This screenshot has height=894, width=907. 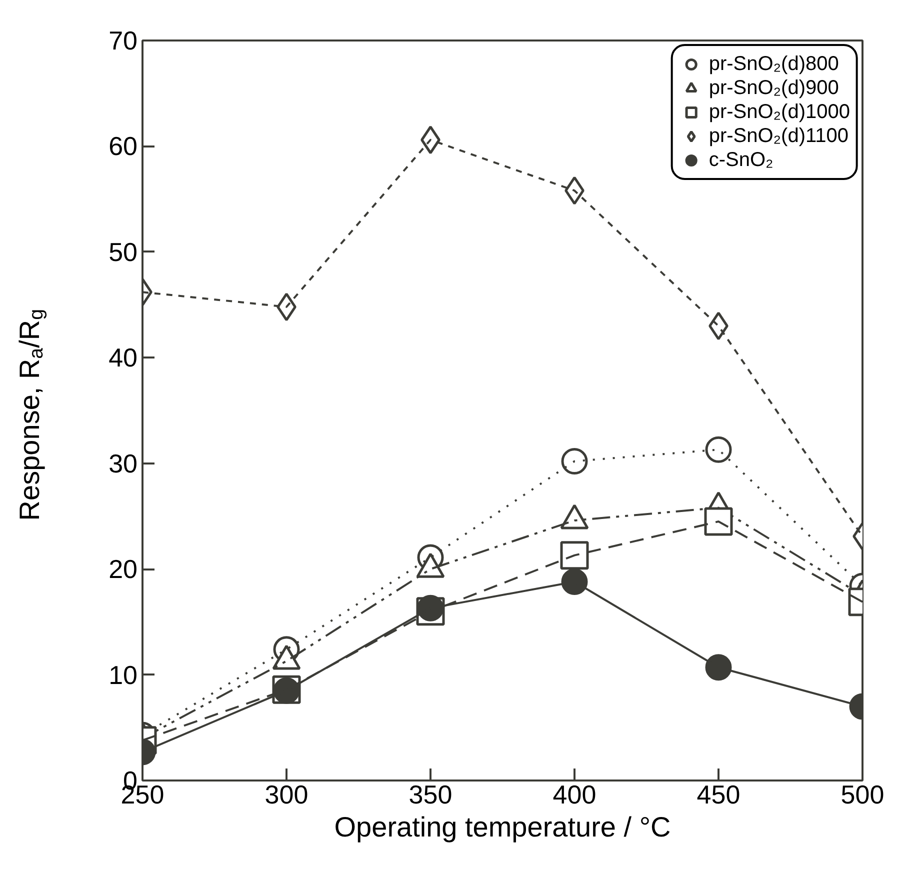 I want to click on y-tick-label: 50, so click(x=123, y=251).